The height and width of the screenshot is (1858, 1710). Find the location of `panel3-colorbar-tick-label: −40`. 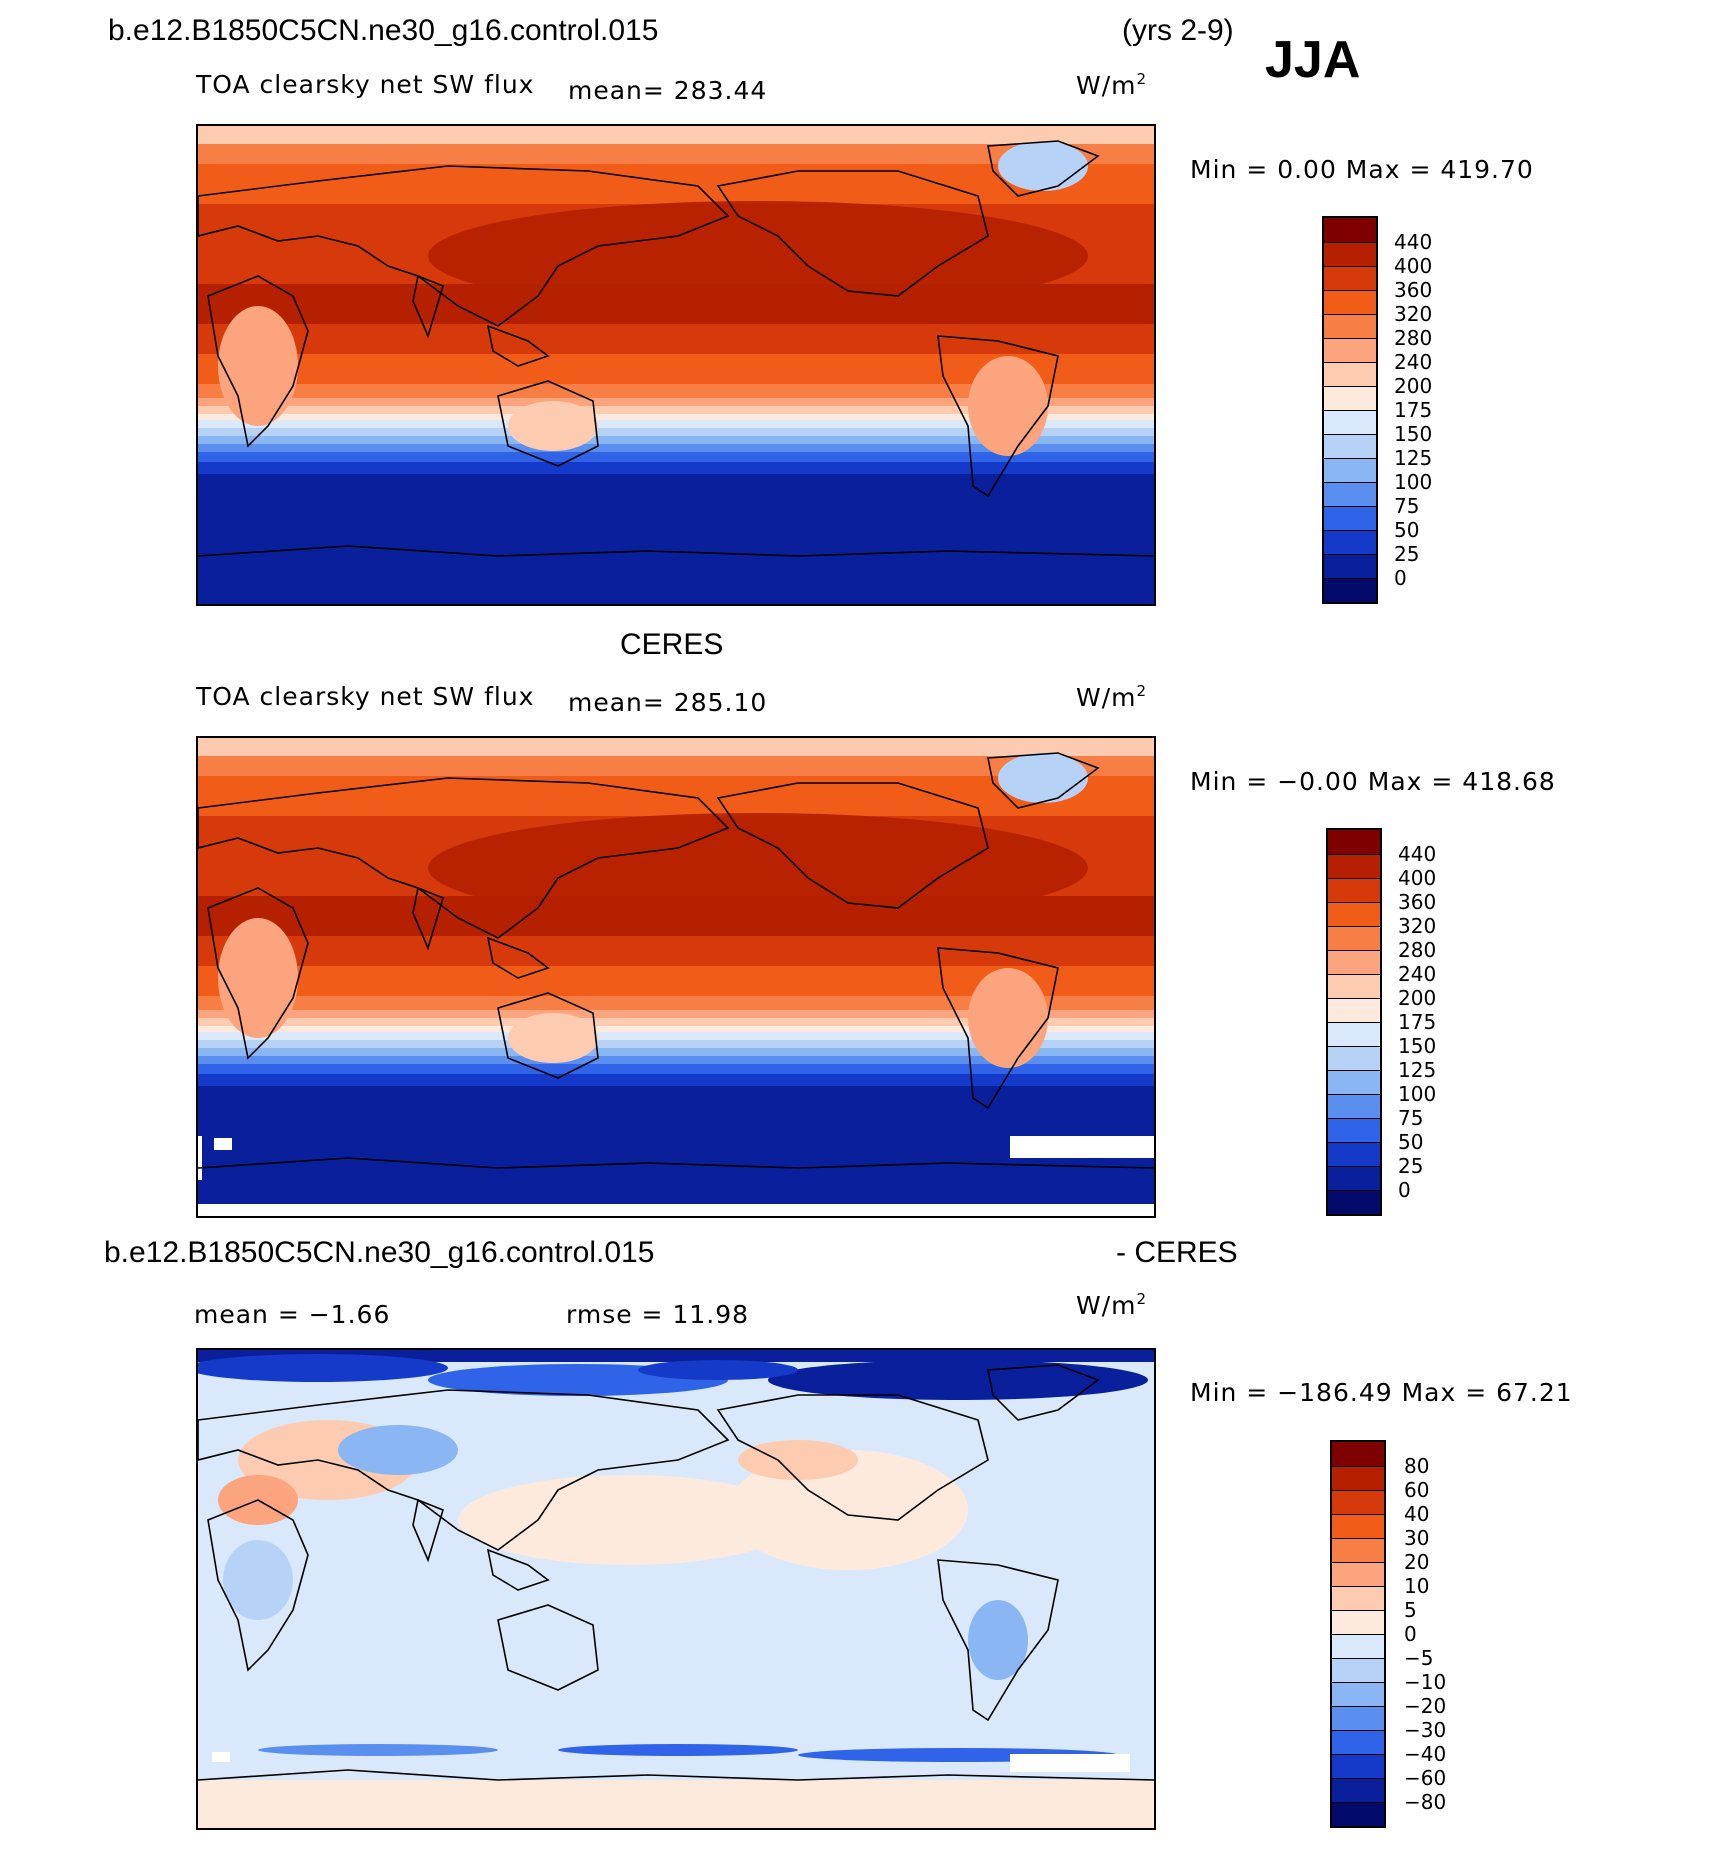

panel3-colorbar-tick-label: −40 is located at coordinates (1425, 1754).